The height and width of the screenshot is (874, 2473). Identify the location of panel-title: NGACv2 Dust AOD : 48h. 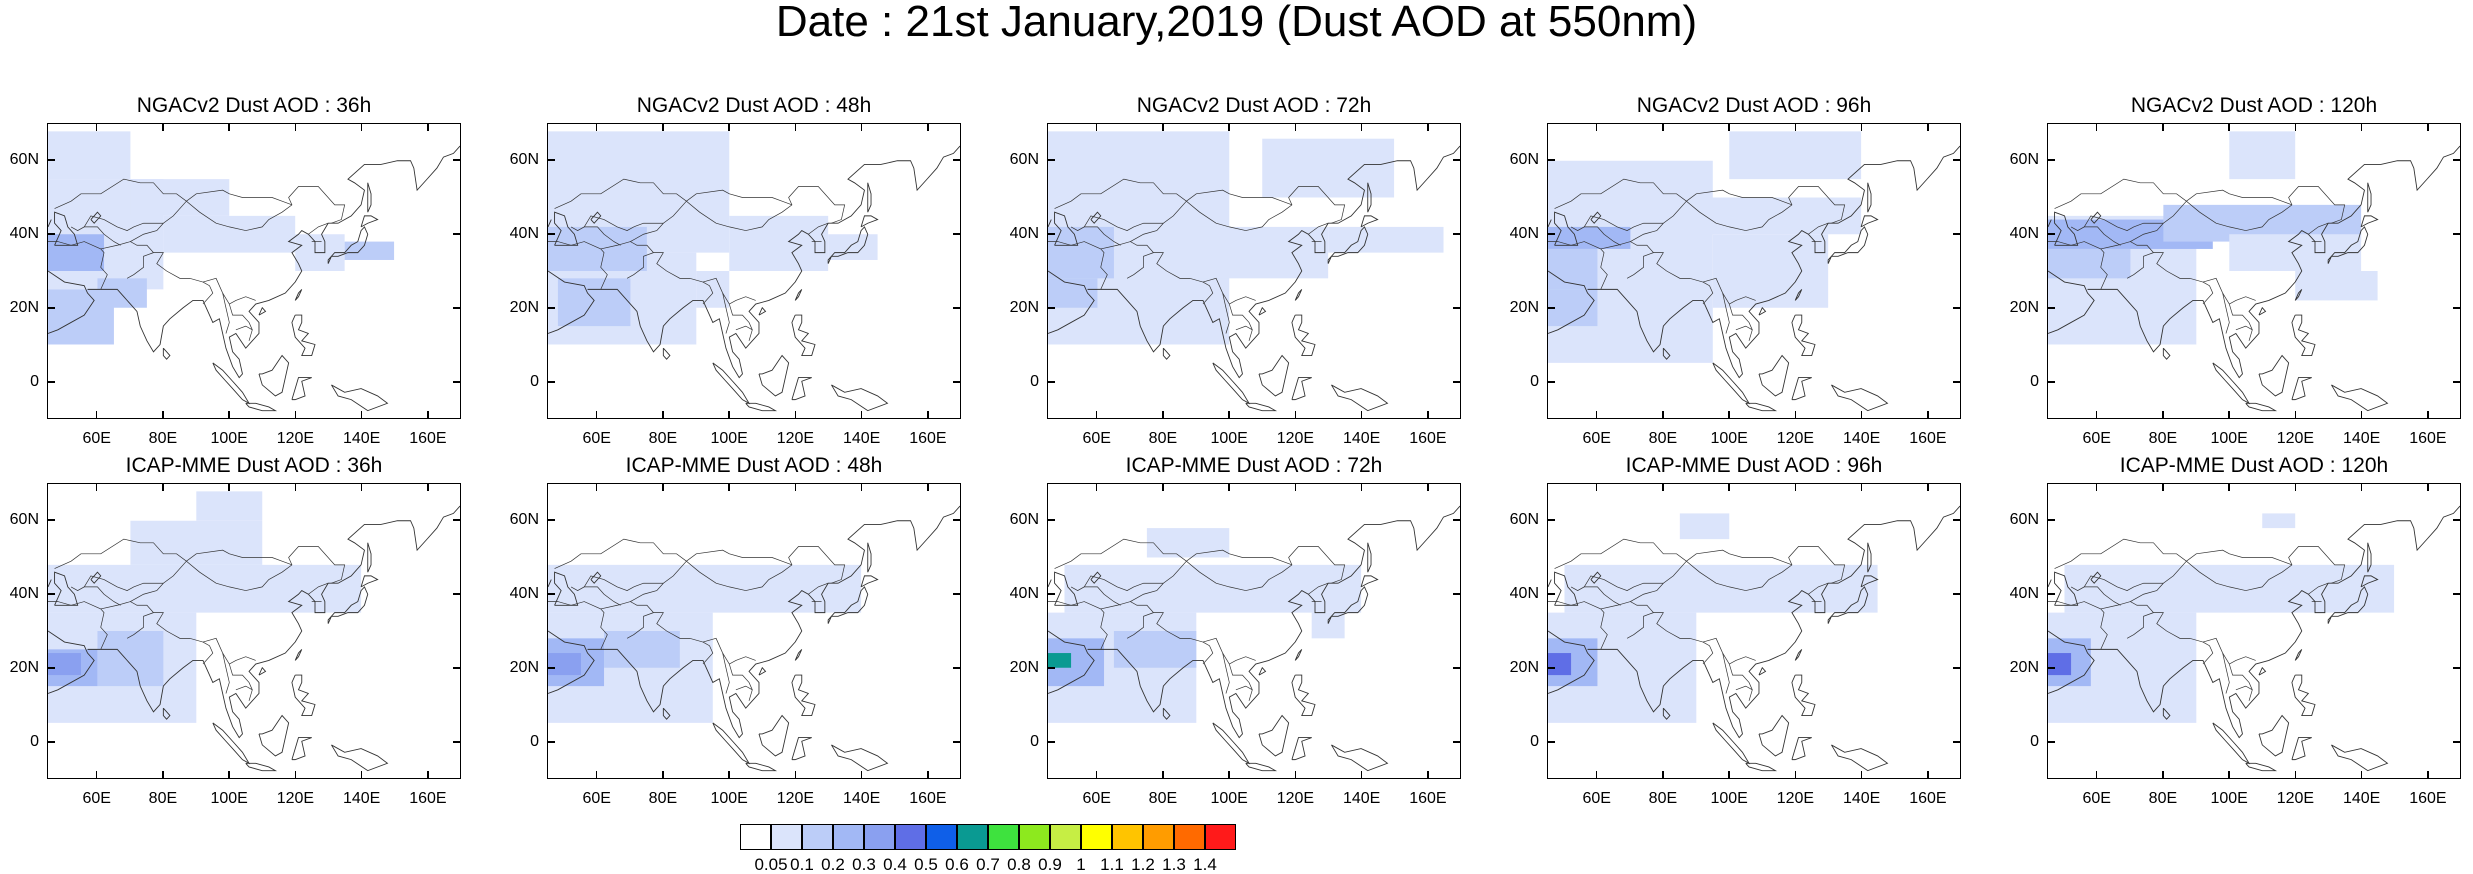
(754, 105).